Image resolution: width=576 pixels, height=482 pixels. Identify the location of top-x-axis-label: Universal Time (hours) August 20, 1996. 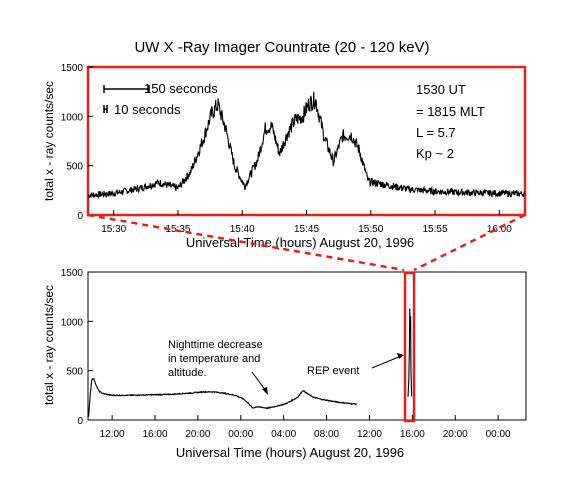
(300, 242).